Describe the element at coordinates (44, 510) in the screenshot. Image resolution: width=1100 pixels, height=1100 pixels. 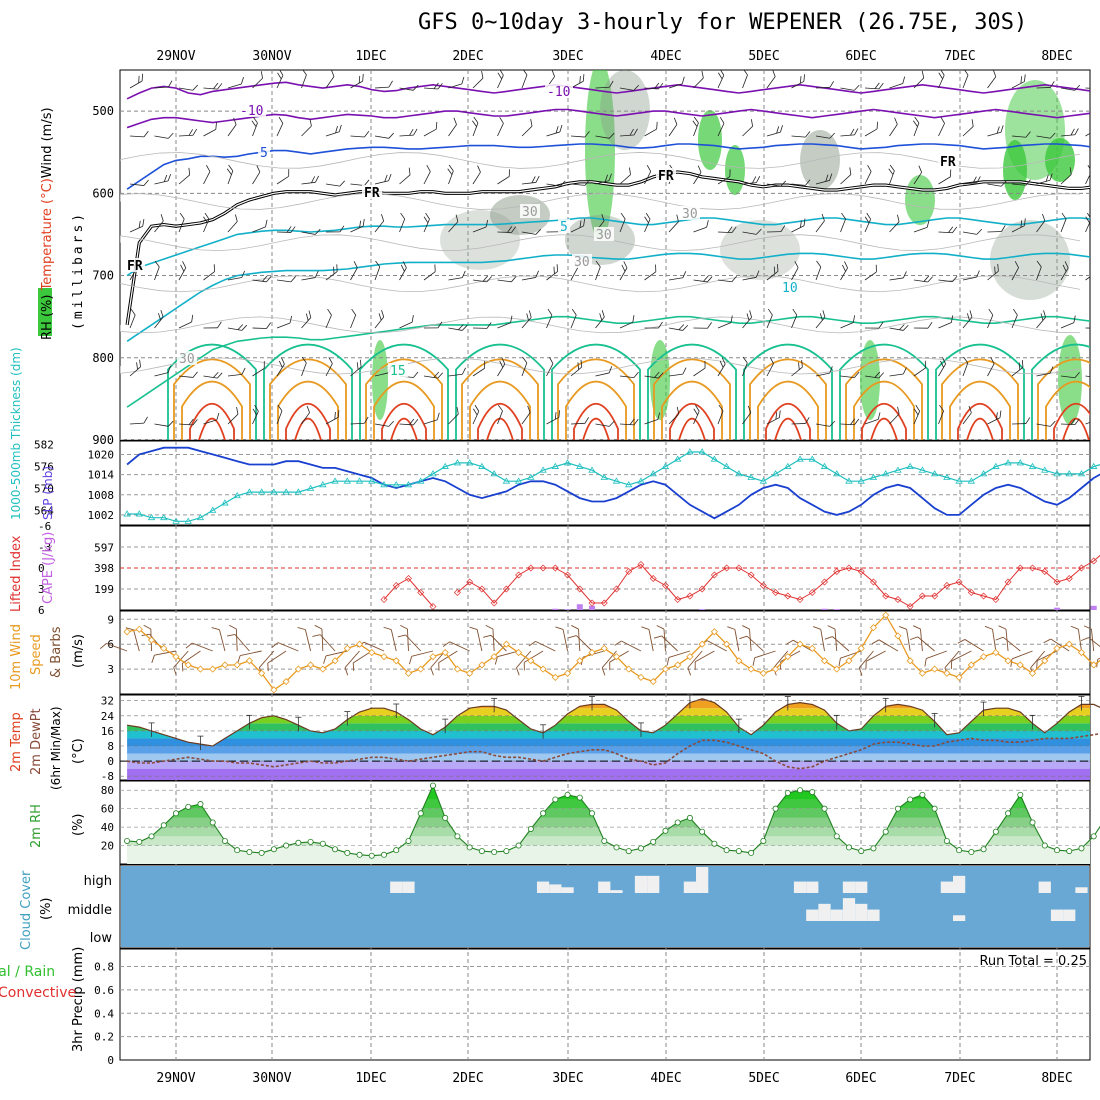
I see `thickness-tick-label: 564` at that location.